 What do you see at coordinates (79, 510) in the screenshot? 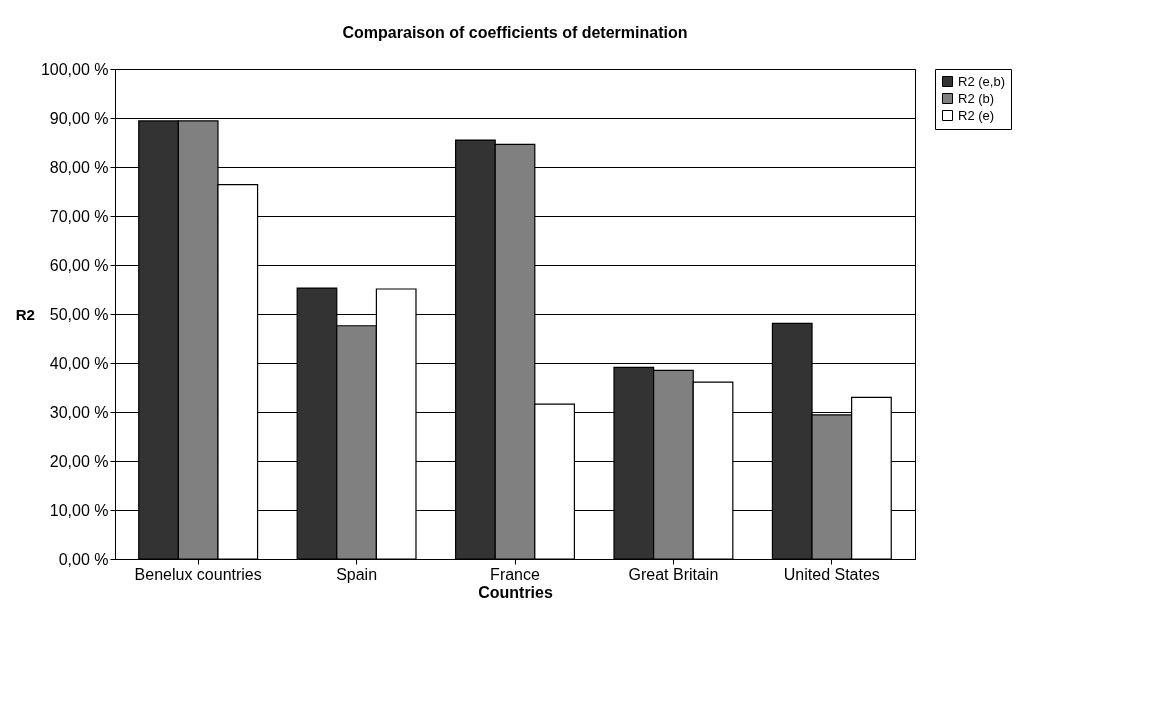
I see `y-tick-label: 10,00 %` at bounding box center [79, 510].